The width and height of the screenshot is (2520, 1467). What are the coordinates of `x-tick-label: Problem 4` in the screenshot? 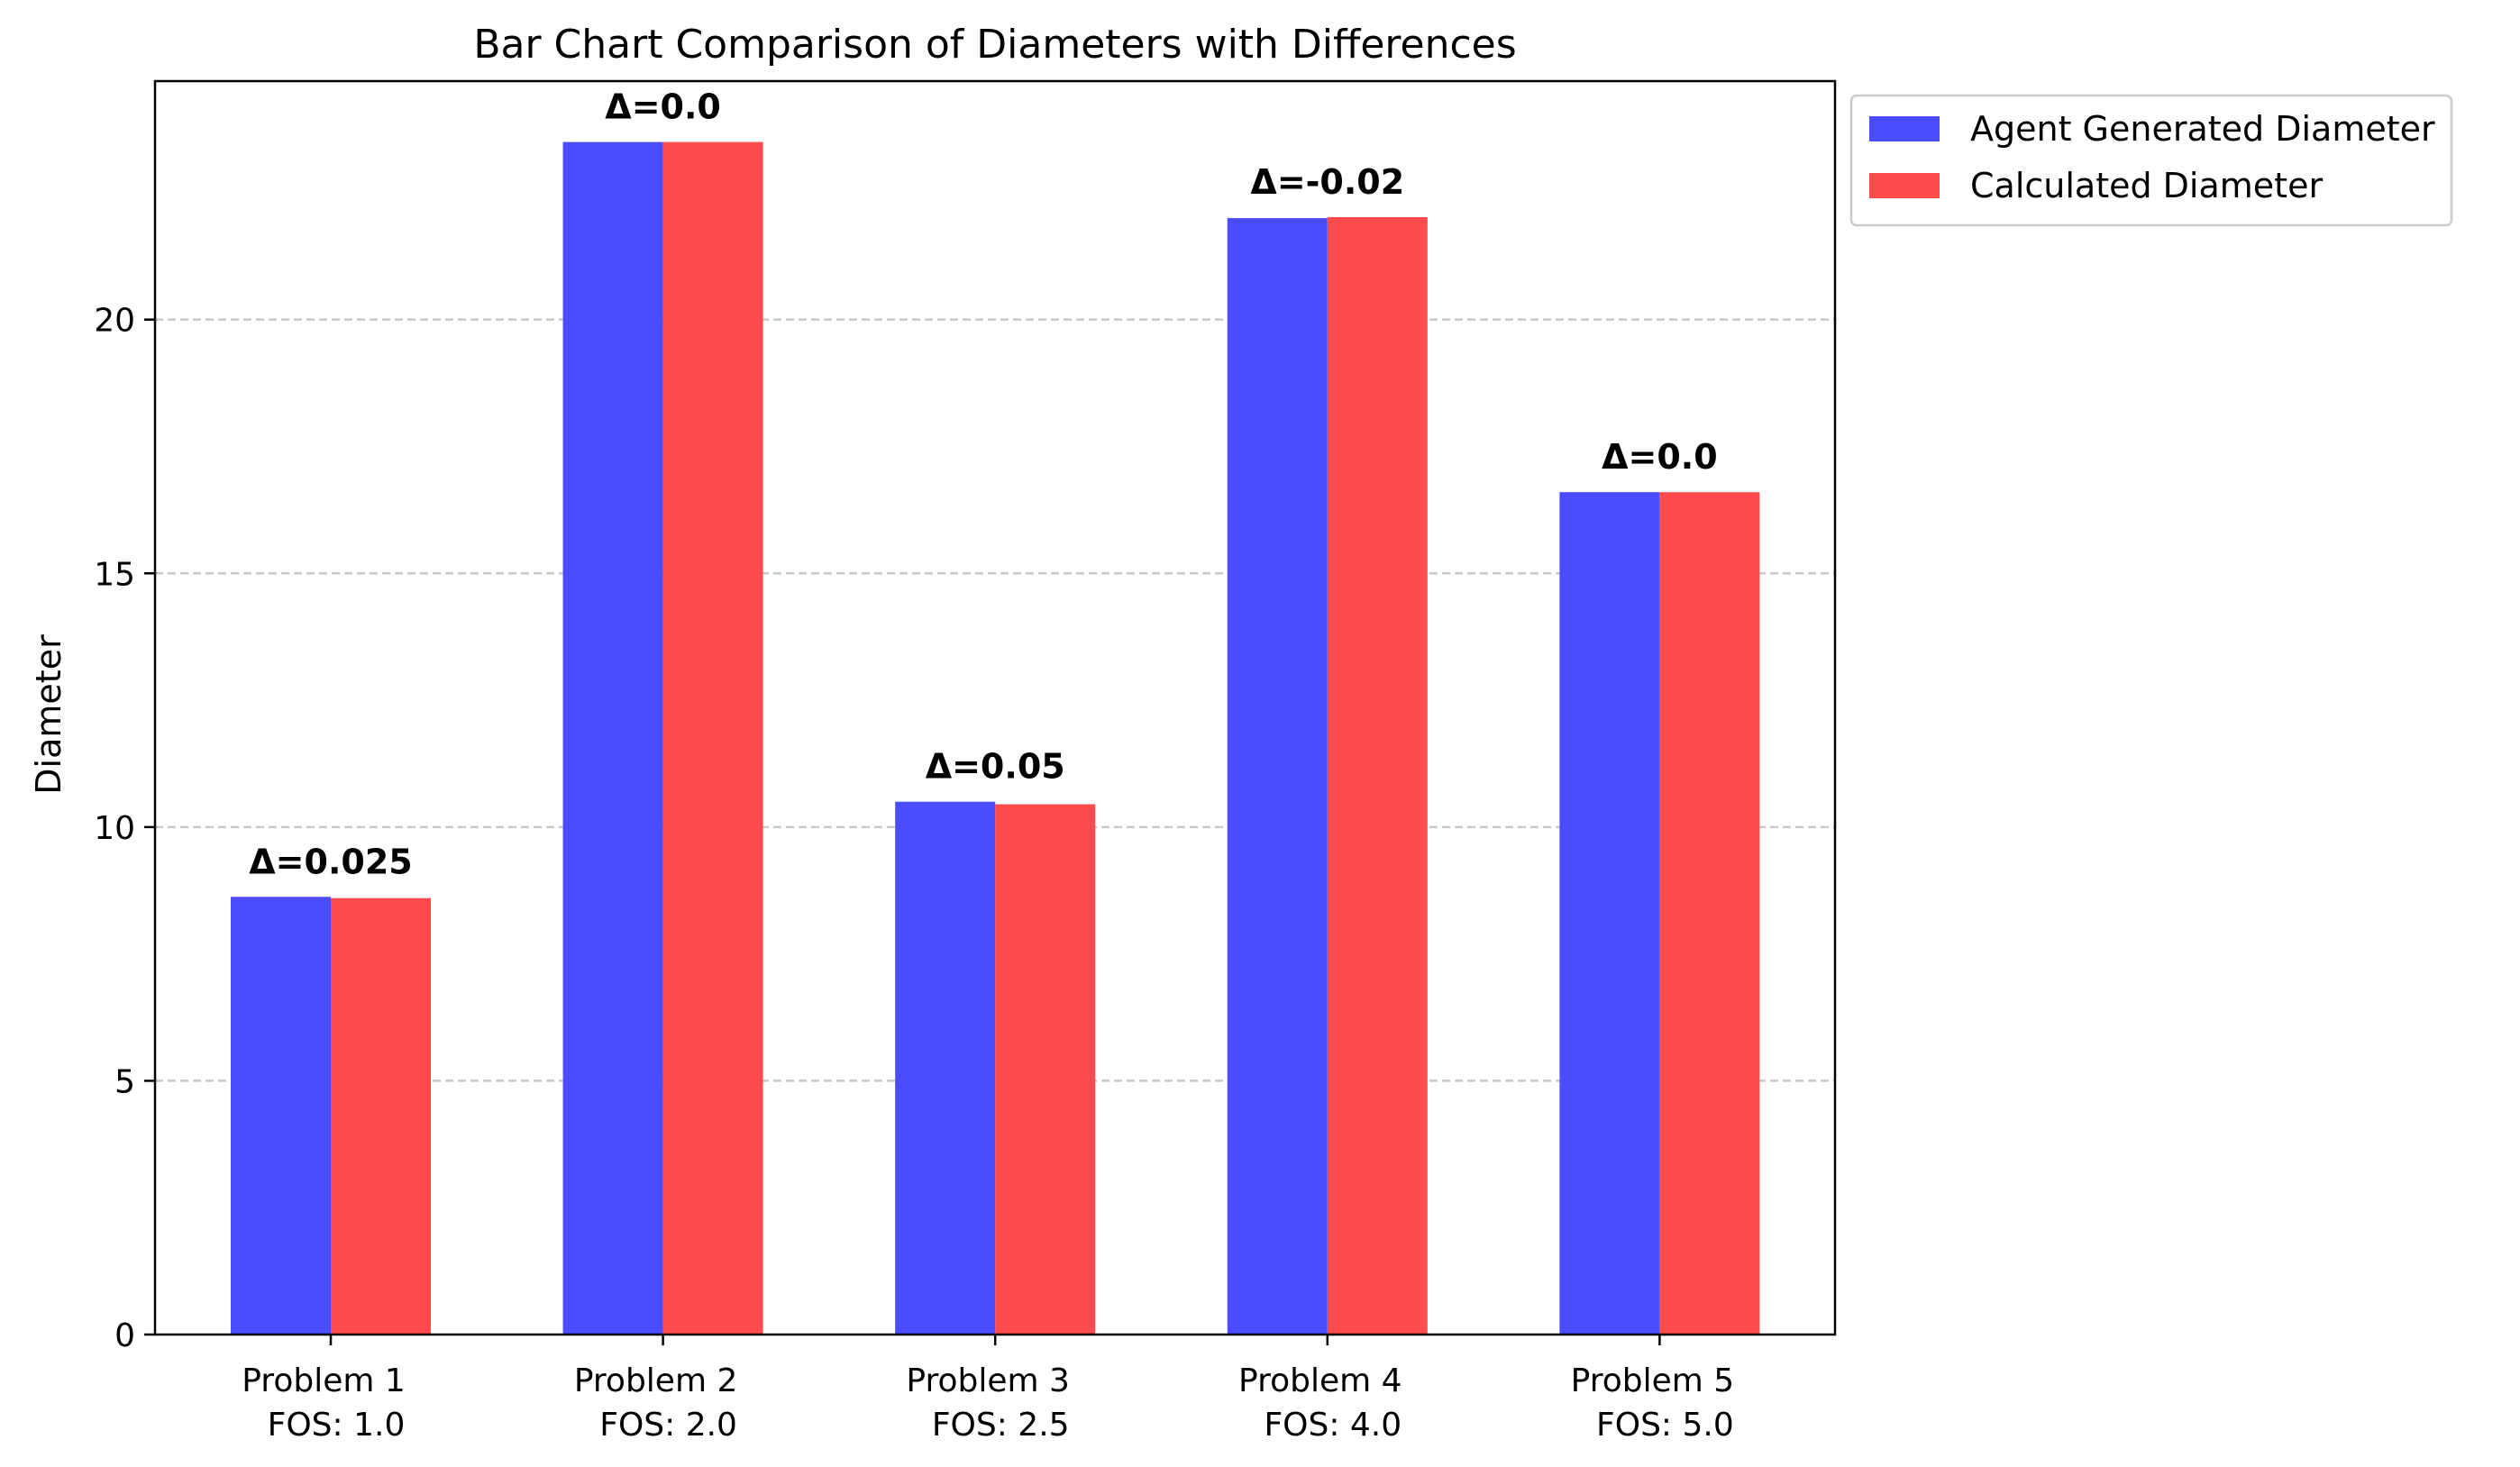 It's located at (1320, 1380).